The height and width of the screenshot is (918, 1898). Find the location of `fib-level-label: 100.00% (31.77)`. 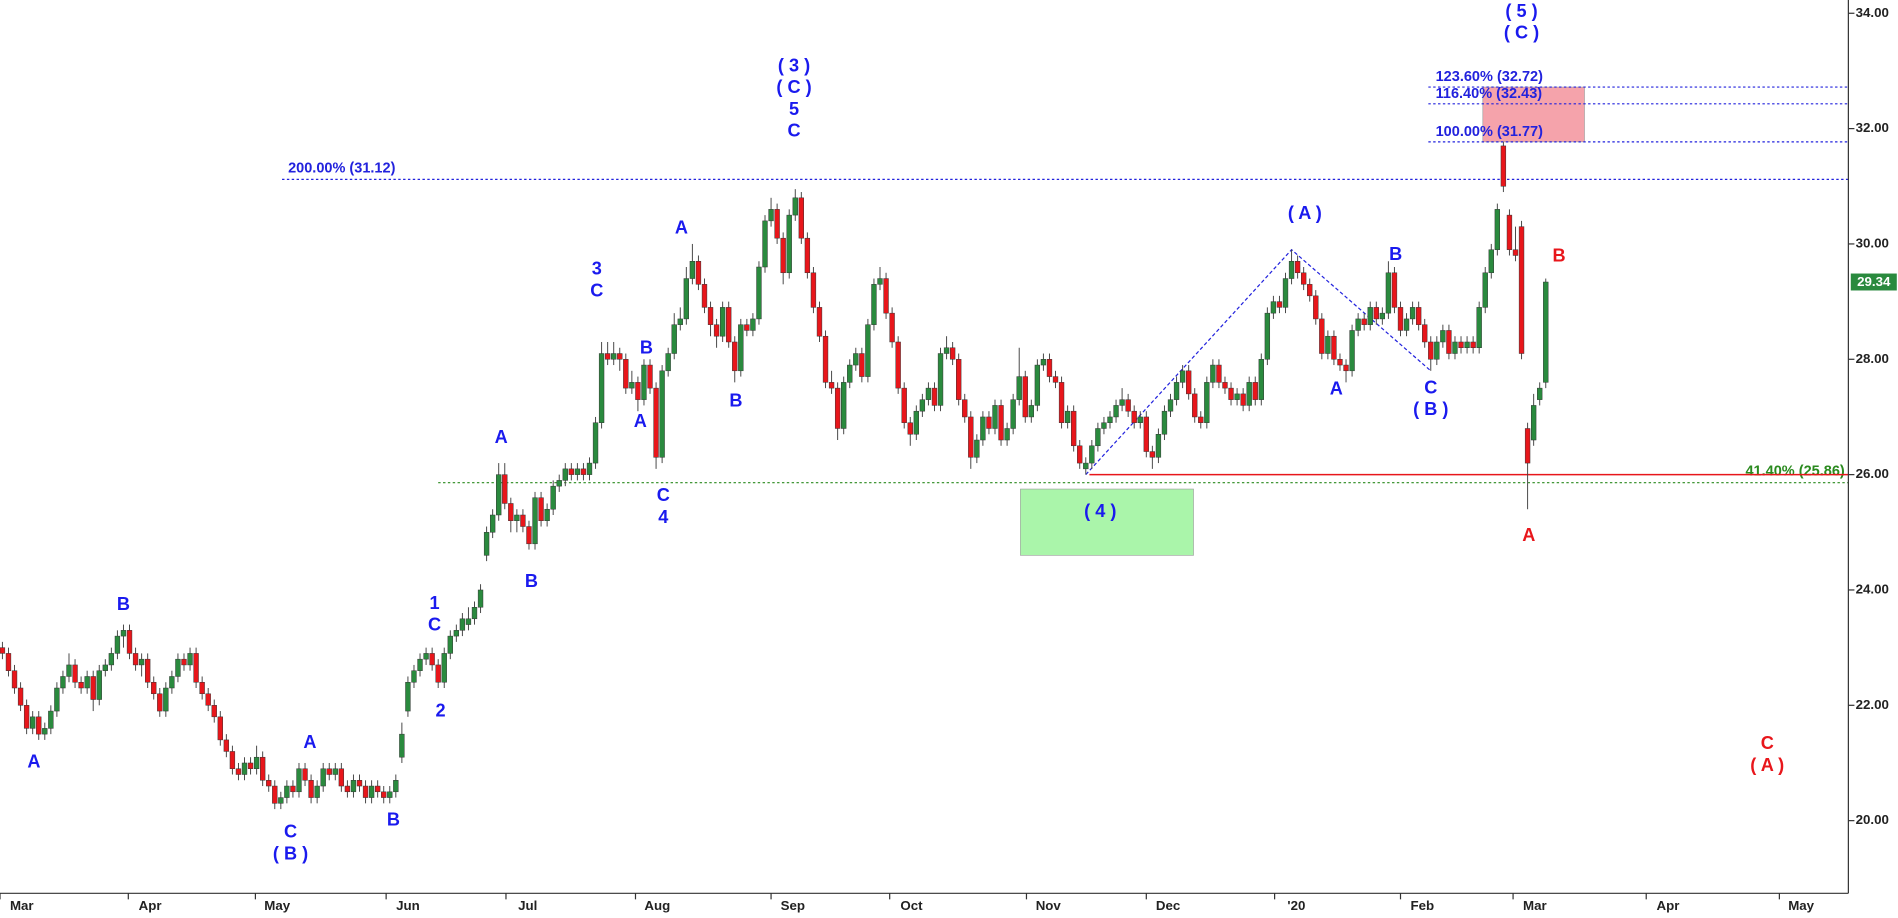

fib-level-label: 100.00% (31.77) is located at coordinates (1489, 132).